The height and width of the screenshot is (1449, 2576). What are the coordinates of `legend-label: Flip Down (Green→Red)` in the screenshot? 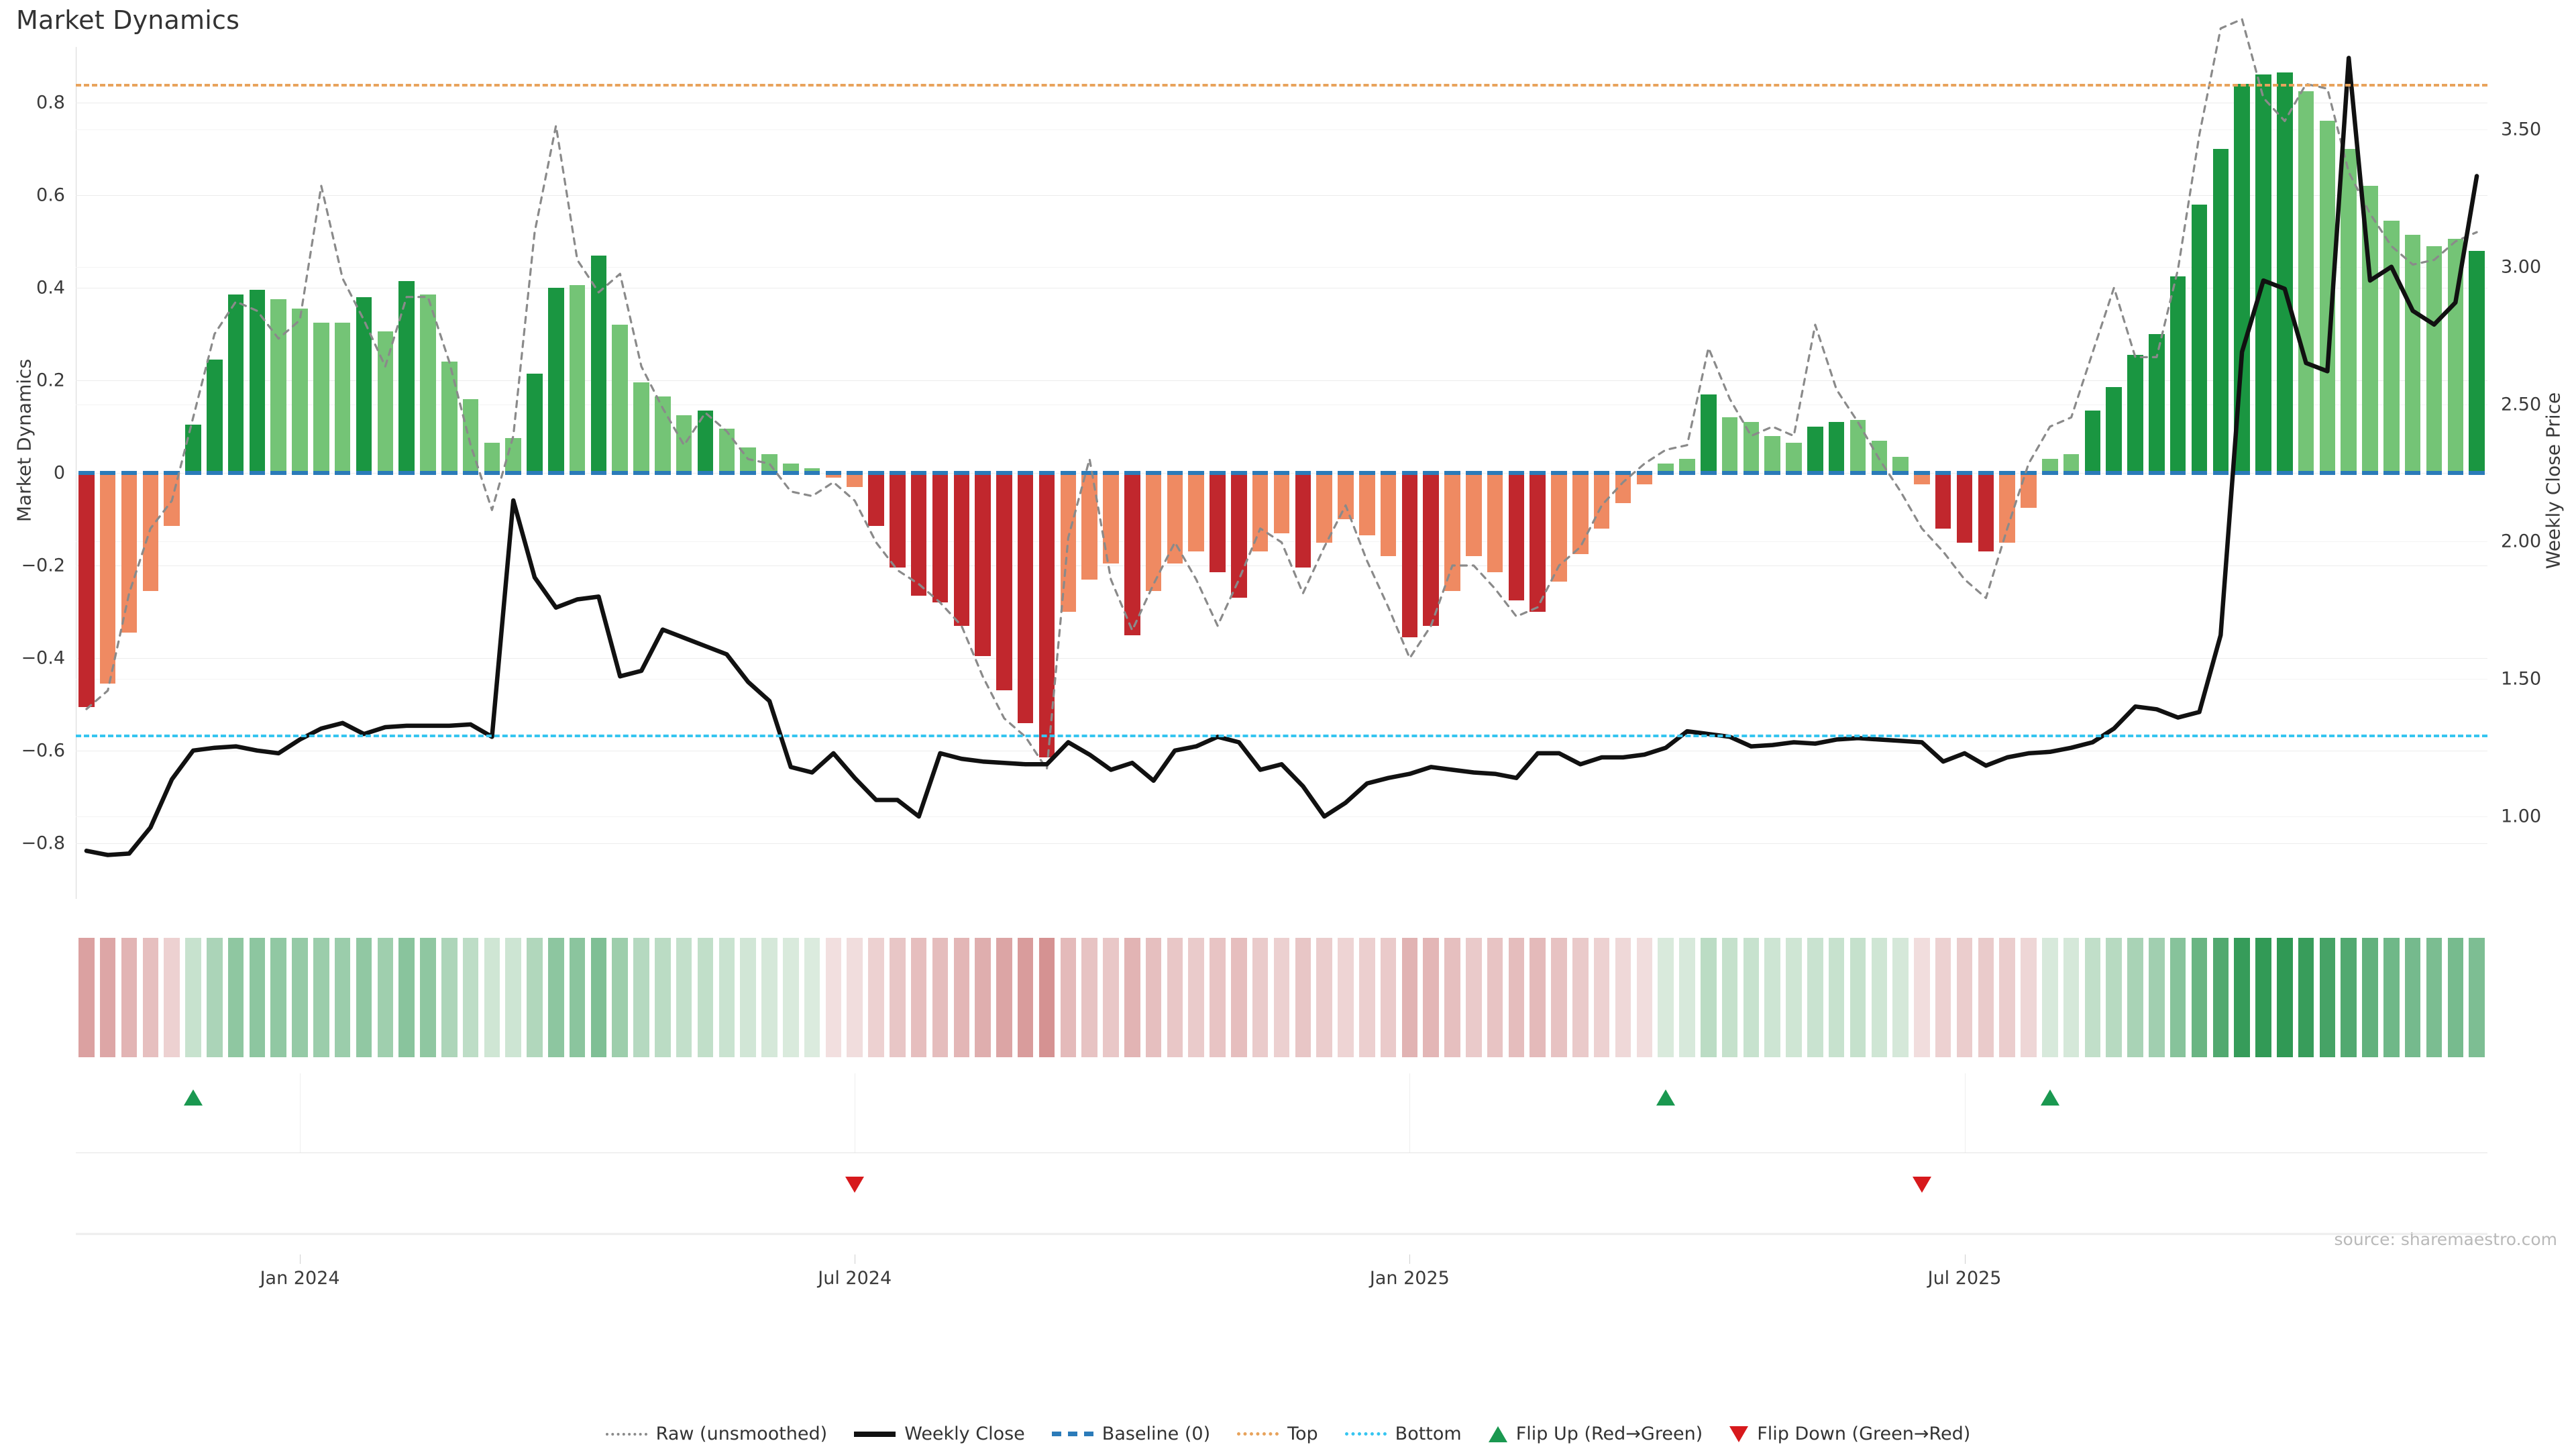 It's located at (1864, 1434).